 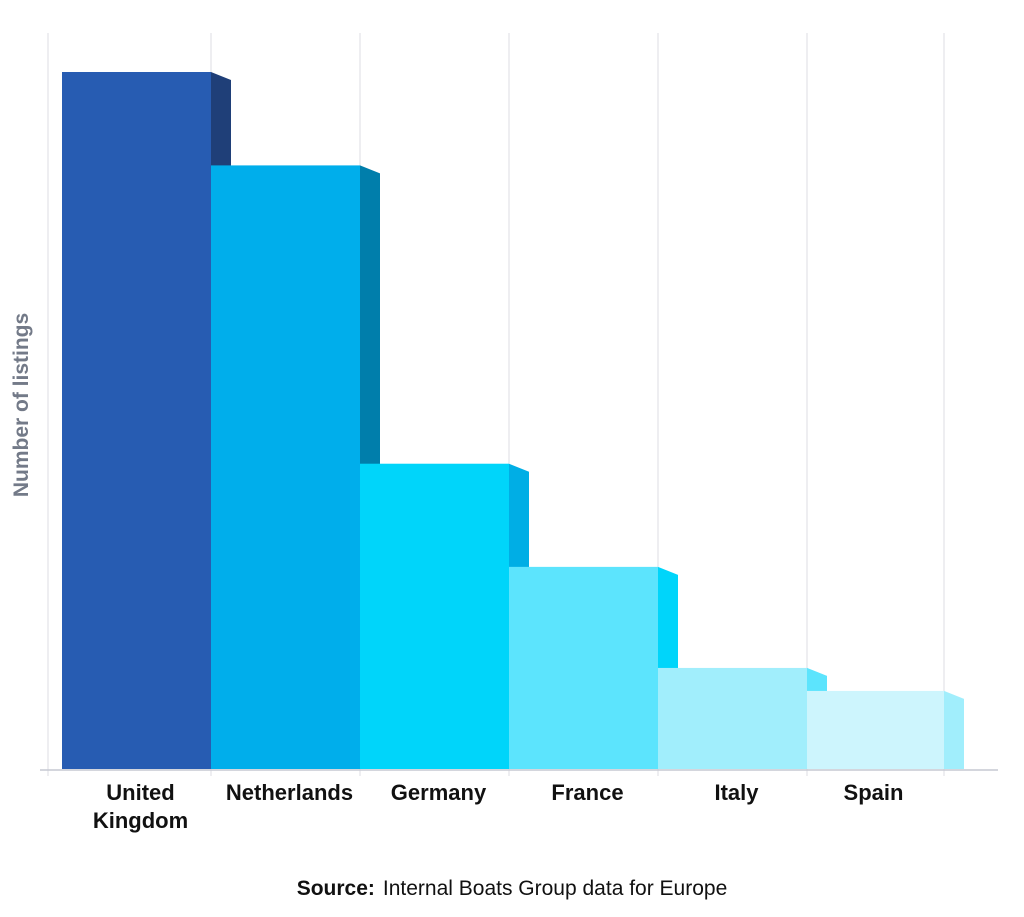 I want to click on y-axis-title: Number of listings, so click(x=21, y=405).